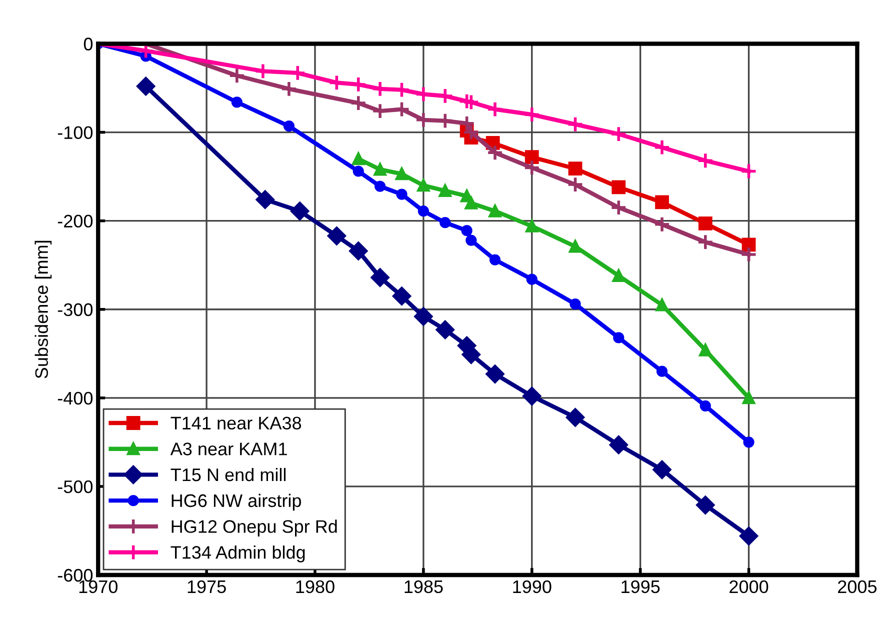 The image size is (892, 625). Describe the element at coordinates (749, 587) in the screenshot. I see `x-tick-label: 2000` at that location.